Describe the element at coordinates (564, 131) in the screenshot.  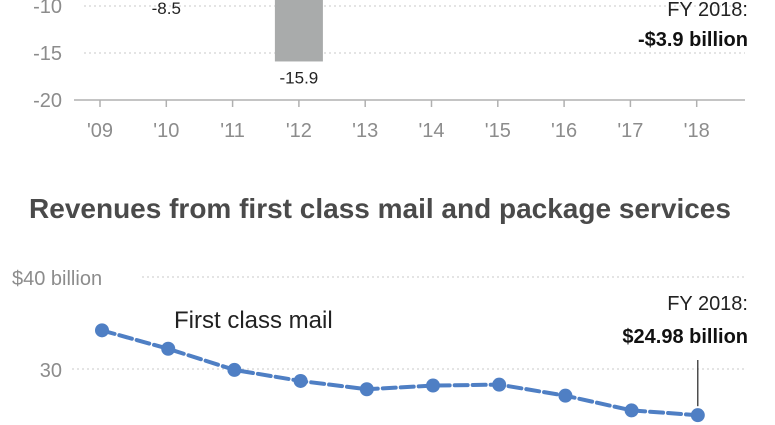
I see `bar-x-tick-label: '16` at that location.